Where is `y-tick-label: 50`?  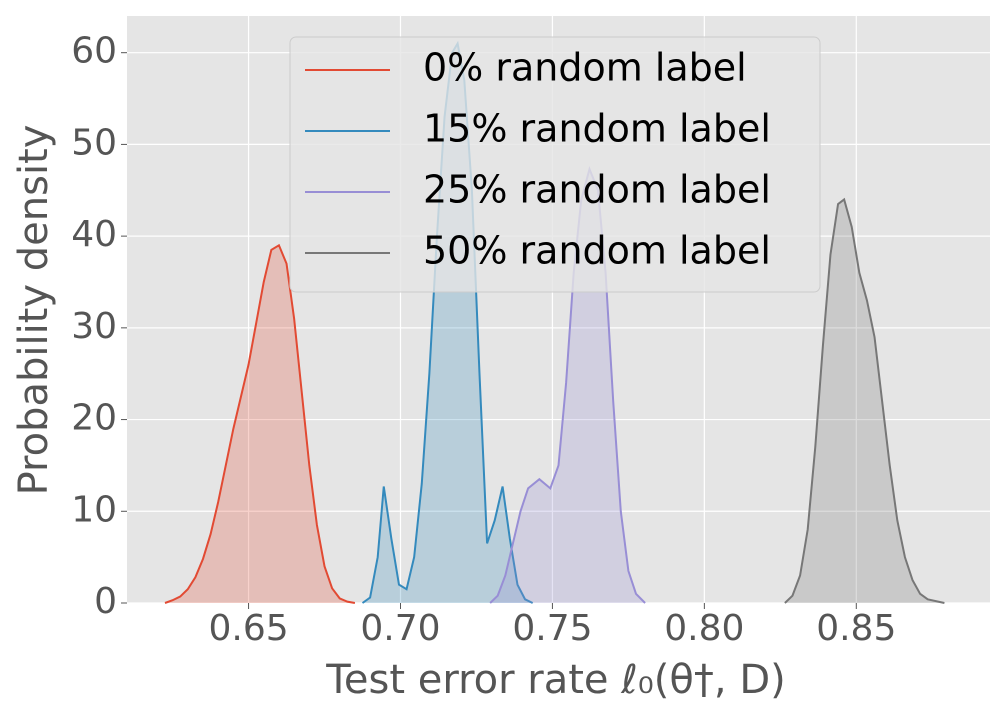
y-tick-label: 50 is located at coordinates (94, 142).